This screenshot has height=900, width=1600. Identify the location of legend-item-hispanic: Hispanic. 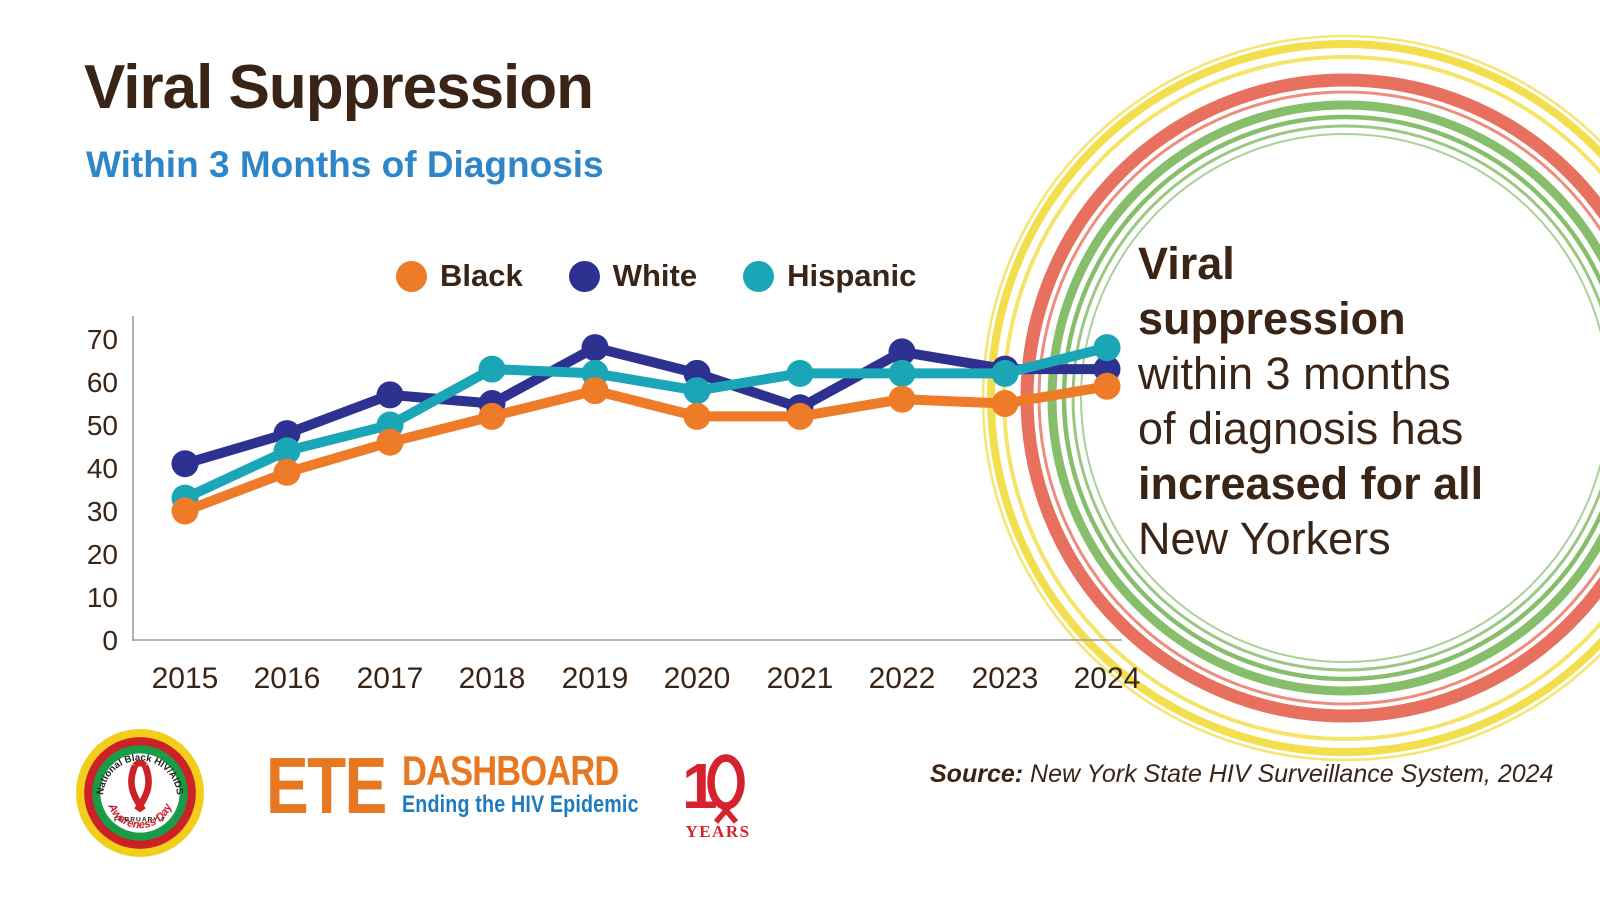
(829, 276).